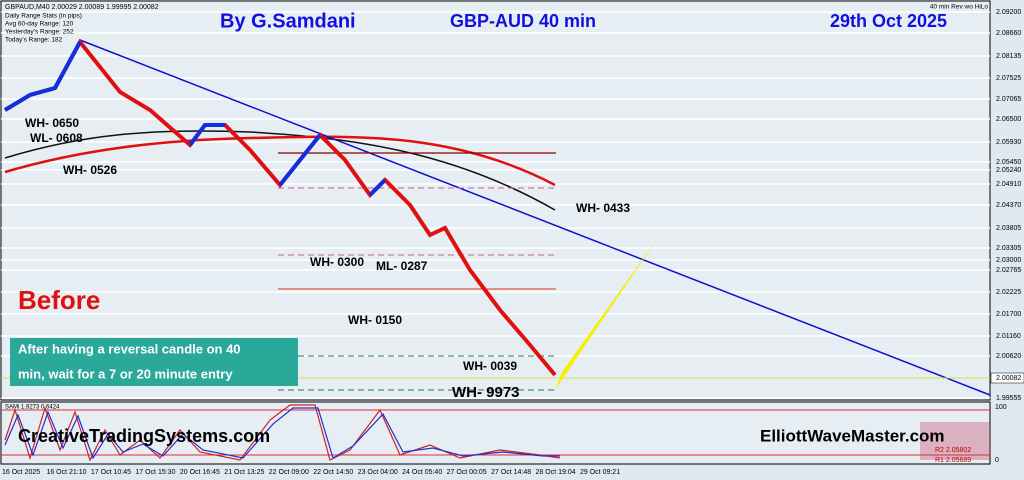  I want to click on indicator-box, so click(955, 441).